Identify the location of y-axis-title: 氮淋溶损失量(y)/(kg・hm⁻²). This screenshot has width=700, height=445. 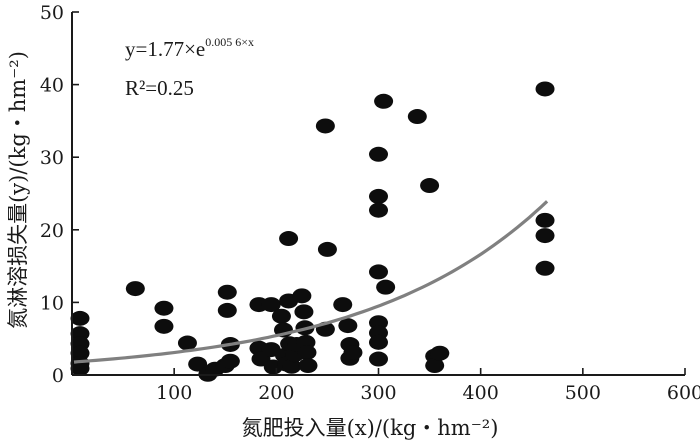
(18, 190).